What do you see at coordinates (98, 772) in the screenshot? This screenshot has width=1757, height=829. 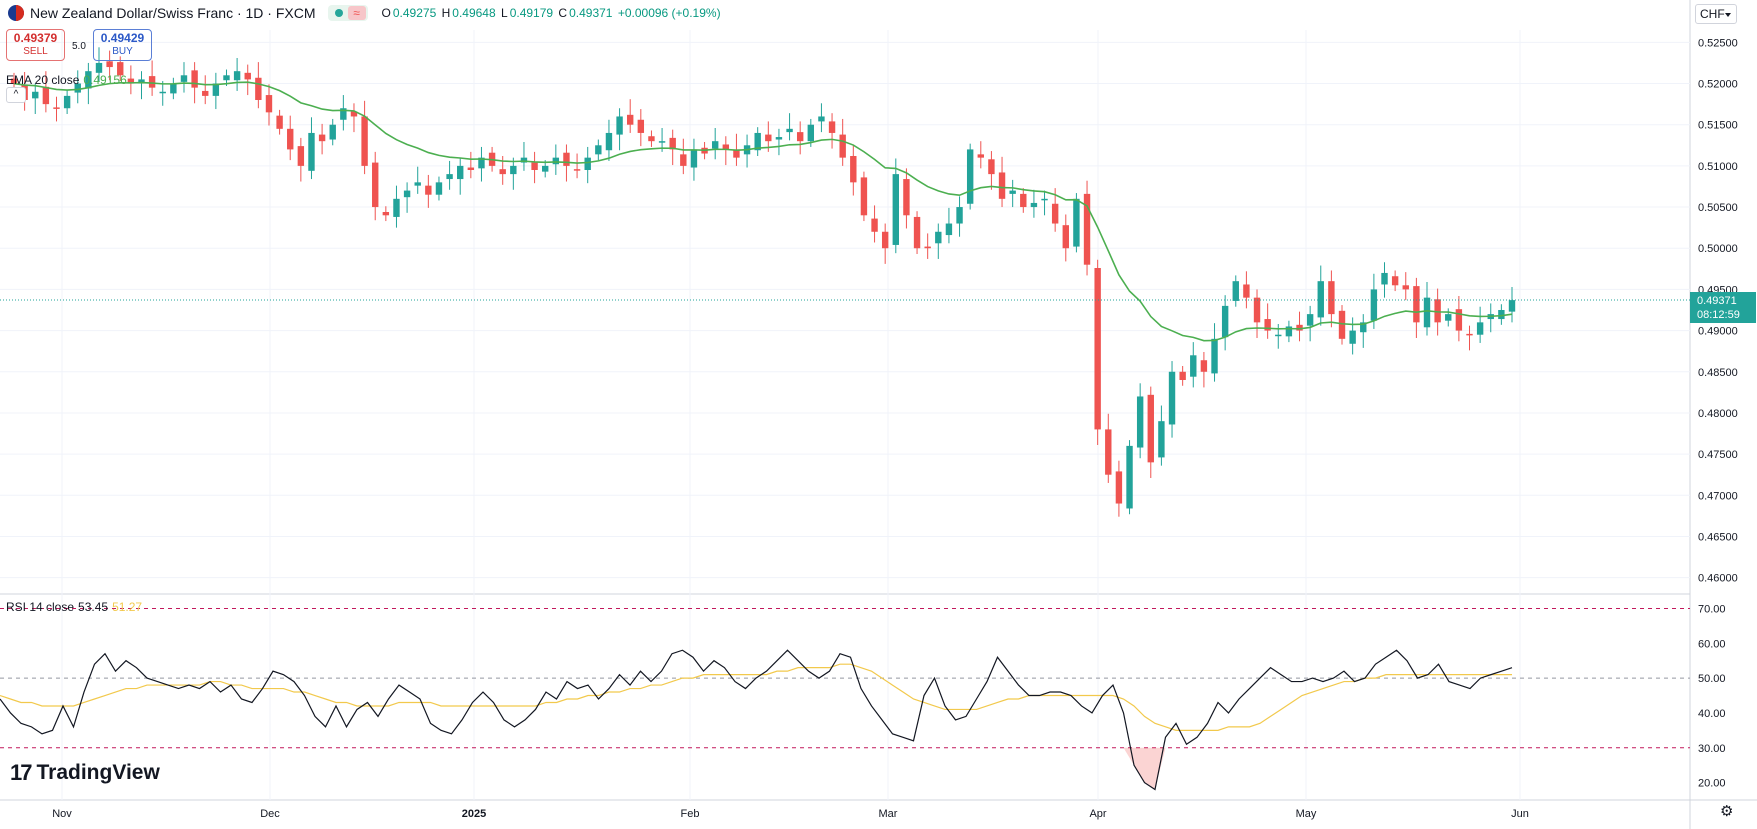 I see `tradingview-wordmark: TradingView` at bounding box center [98, 772].